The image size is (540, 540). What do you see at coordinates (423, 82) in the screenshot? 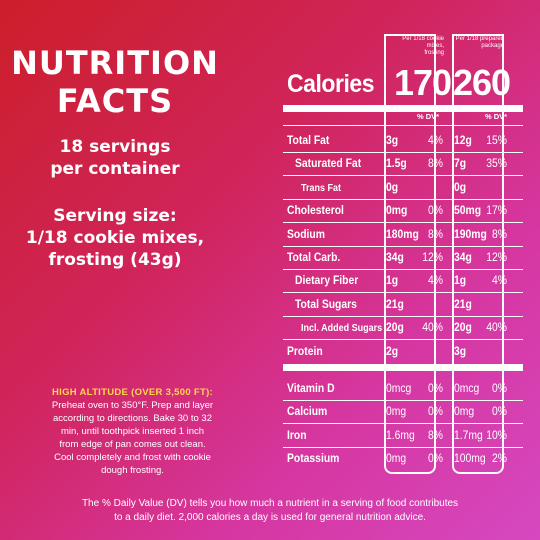
I see `calories-value-cookie-mixes: 170` at bounding box center [423, 82].